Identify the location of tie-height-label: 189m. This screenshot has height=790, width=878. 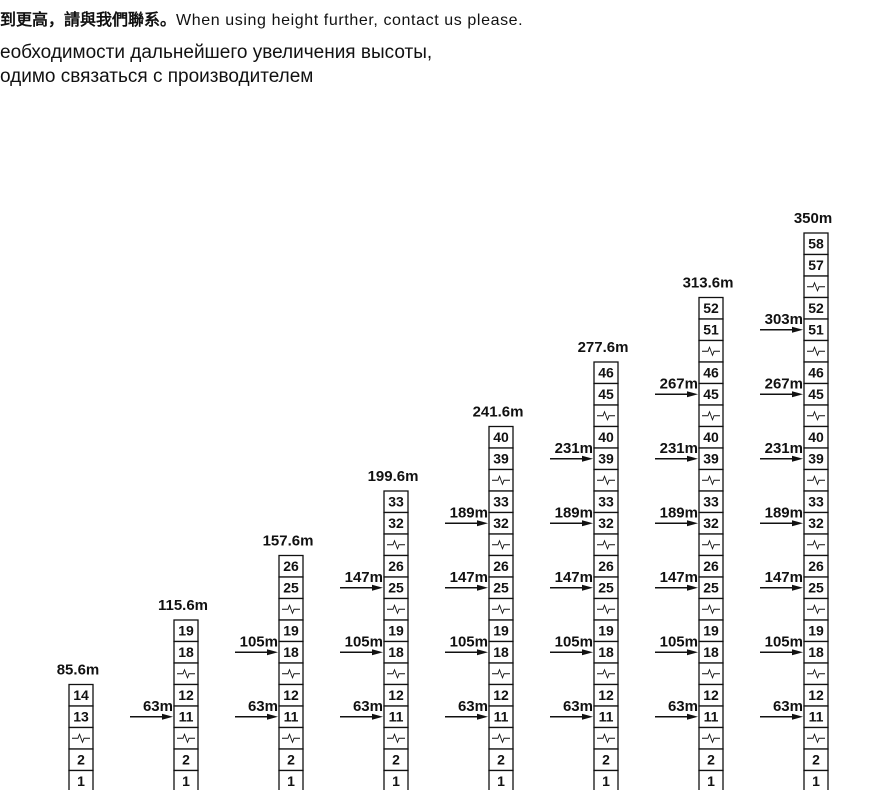
(784, 512).